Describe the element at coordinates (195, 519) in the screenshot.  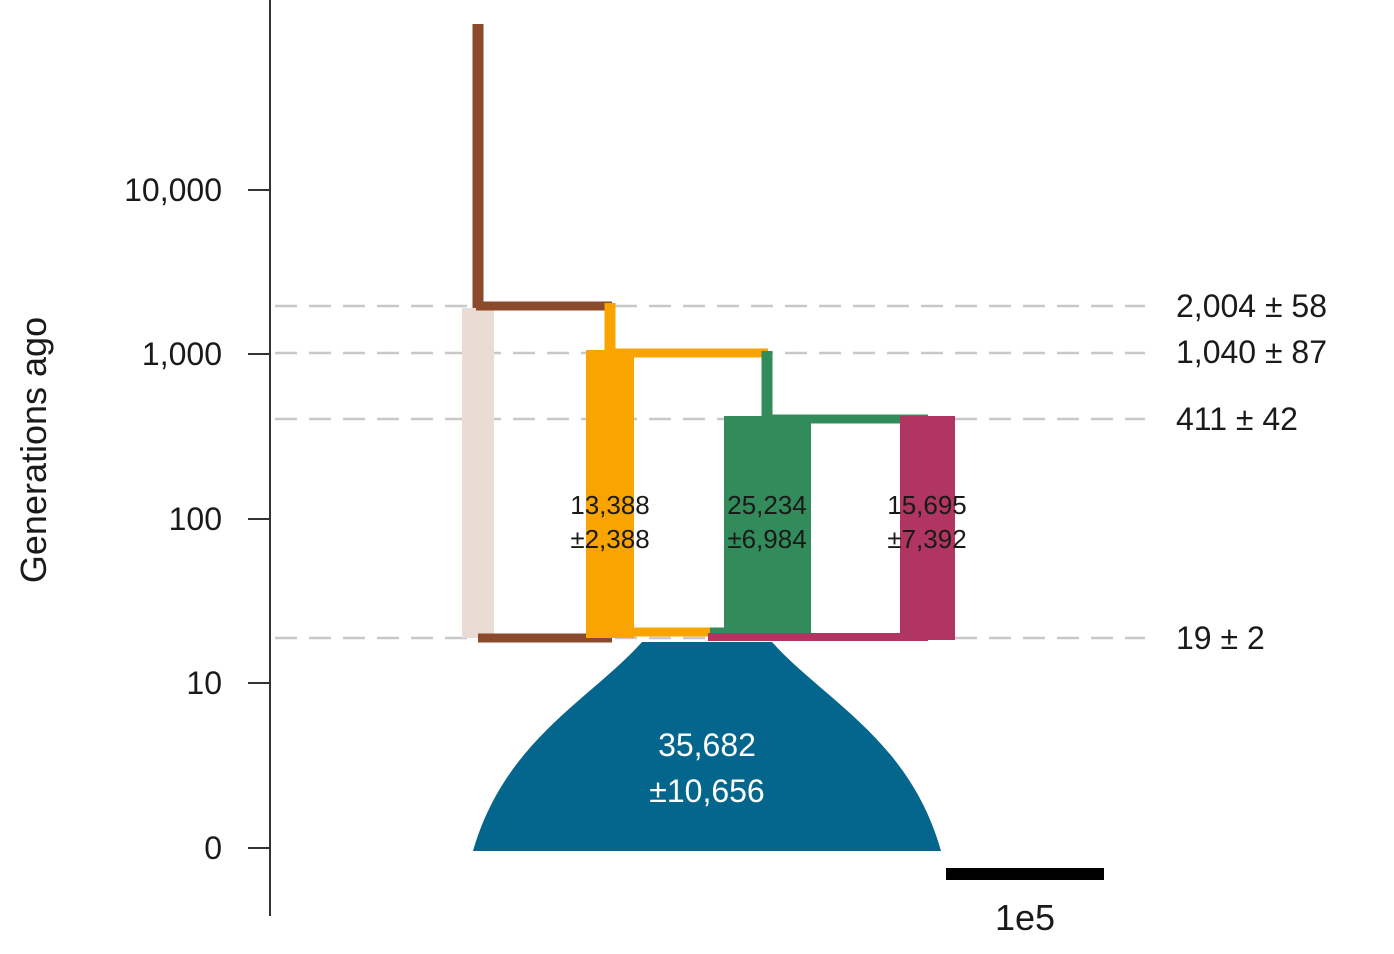
I see `tick-label-100: 100` at that location.